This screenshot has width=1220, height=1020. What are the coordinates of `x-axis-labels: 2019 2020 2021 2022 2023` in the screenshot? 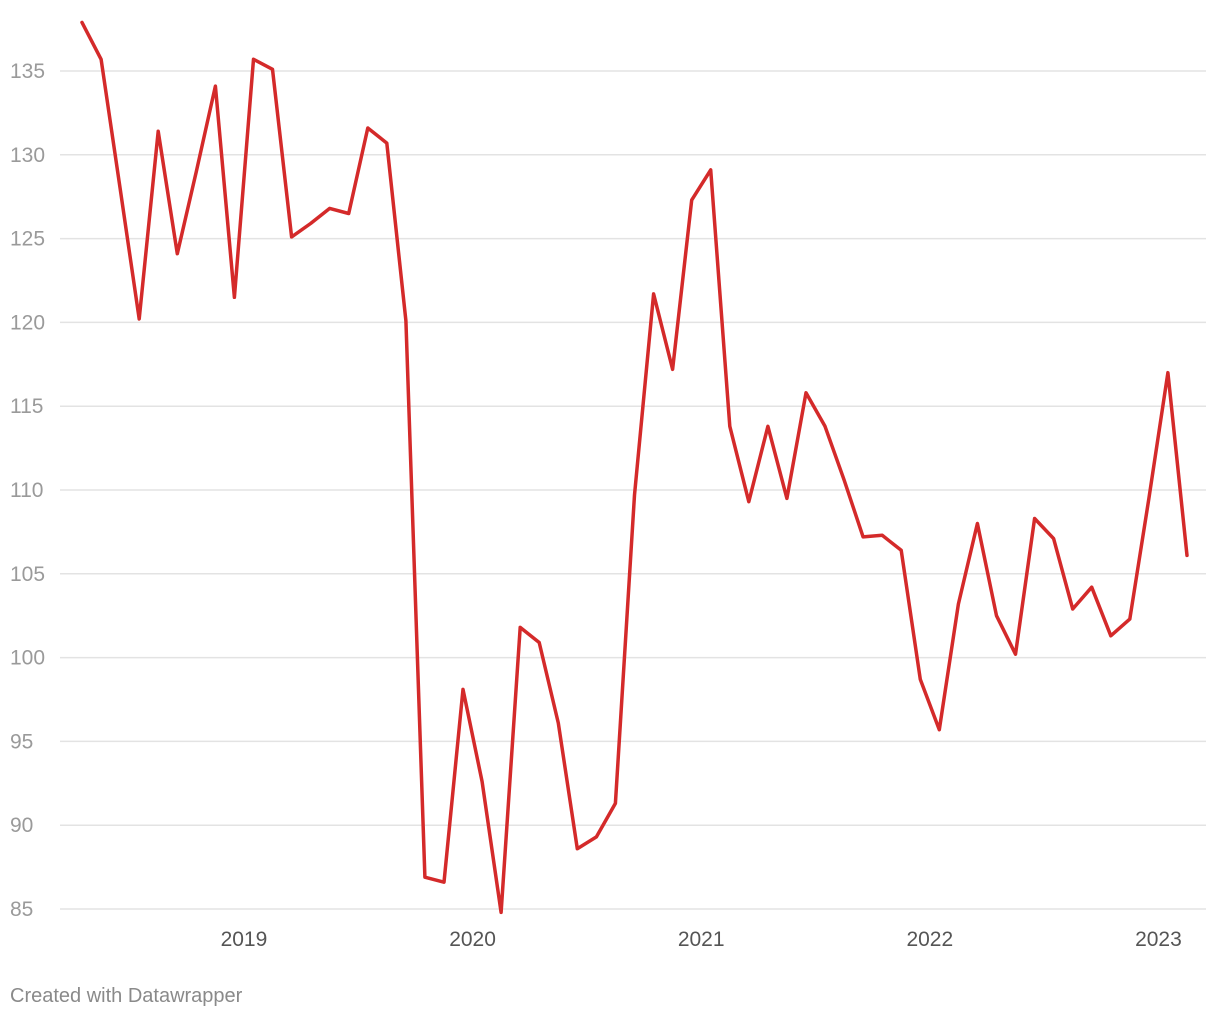 It's located at (701, 939).